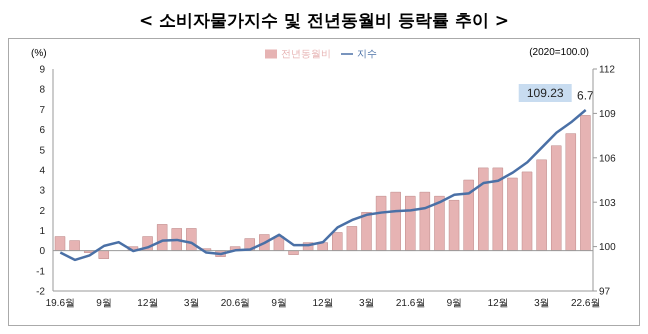 This screenshot has height=334, width=648. What do you see at coordinates (607, 203) in the screenshot?
I see `y2-tick-label: 103` at bounding box center [607, 203].